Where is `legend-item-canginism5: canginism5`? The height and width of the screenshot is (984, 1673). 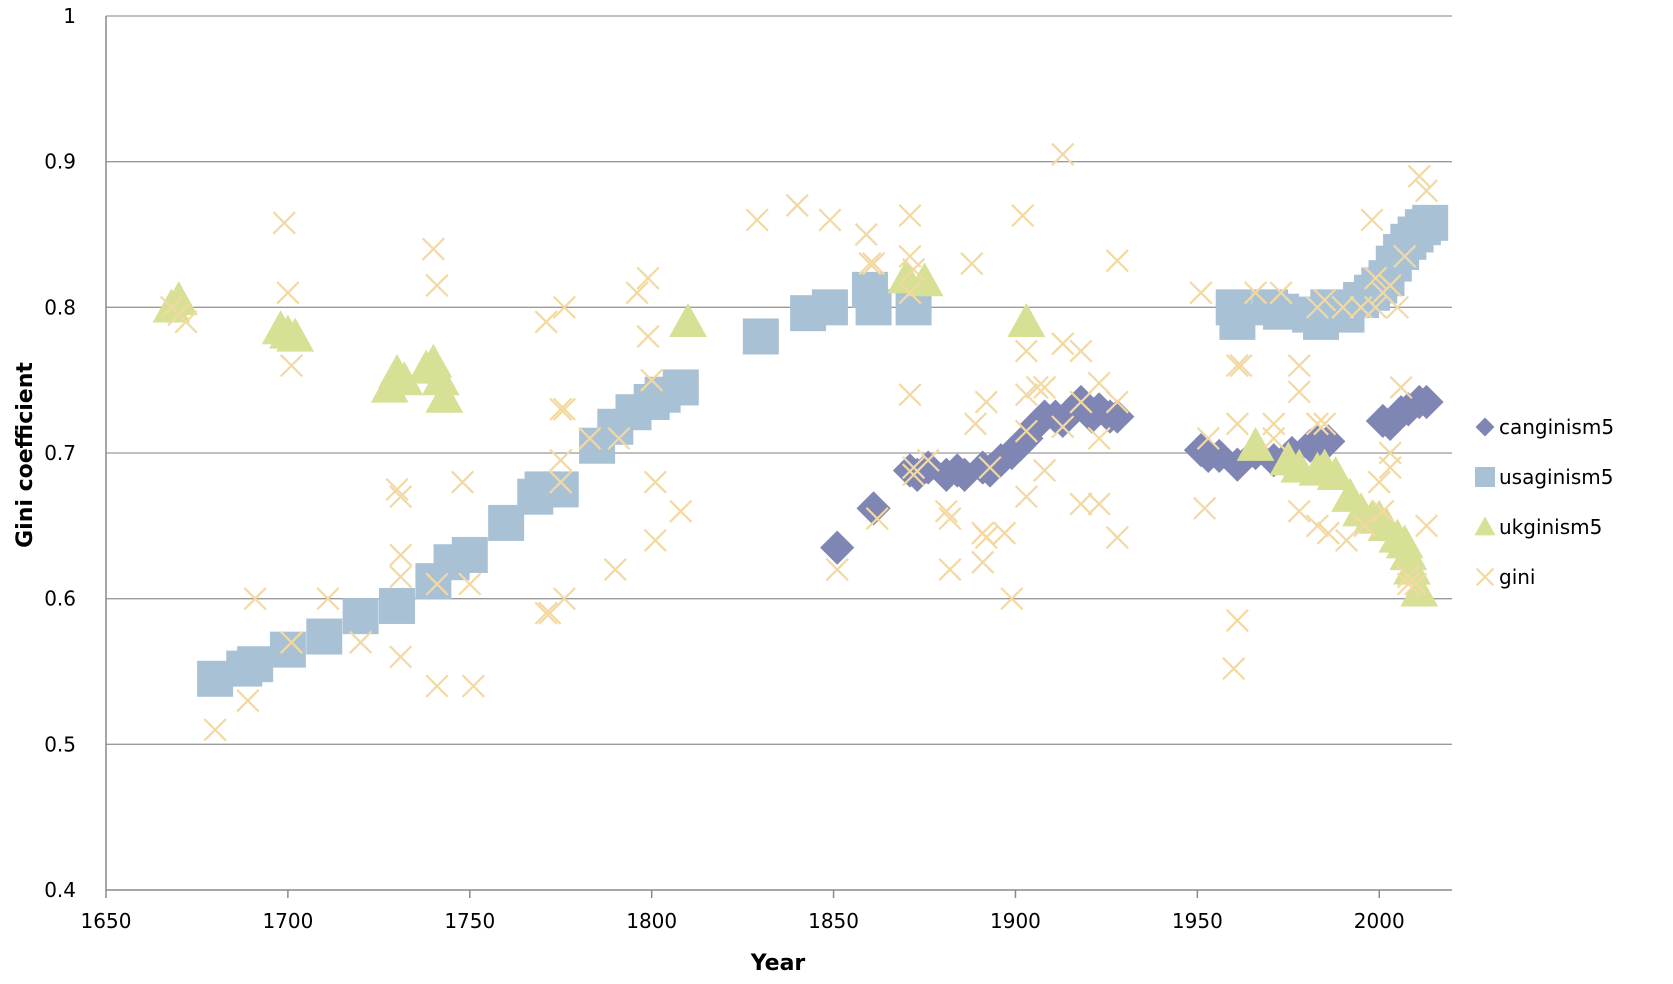
legend-item-canginism5: canginism5 is located at coordinates (1544, 427).